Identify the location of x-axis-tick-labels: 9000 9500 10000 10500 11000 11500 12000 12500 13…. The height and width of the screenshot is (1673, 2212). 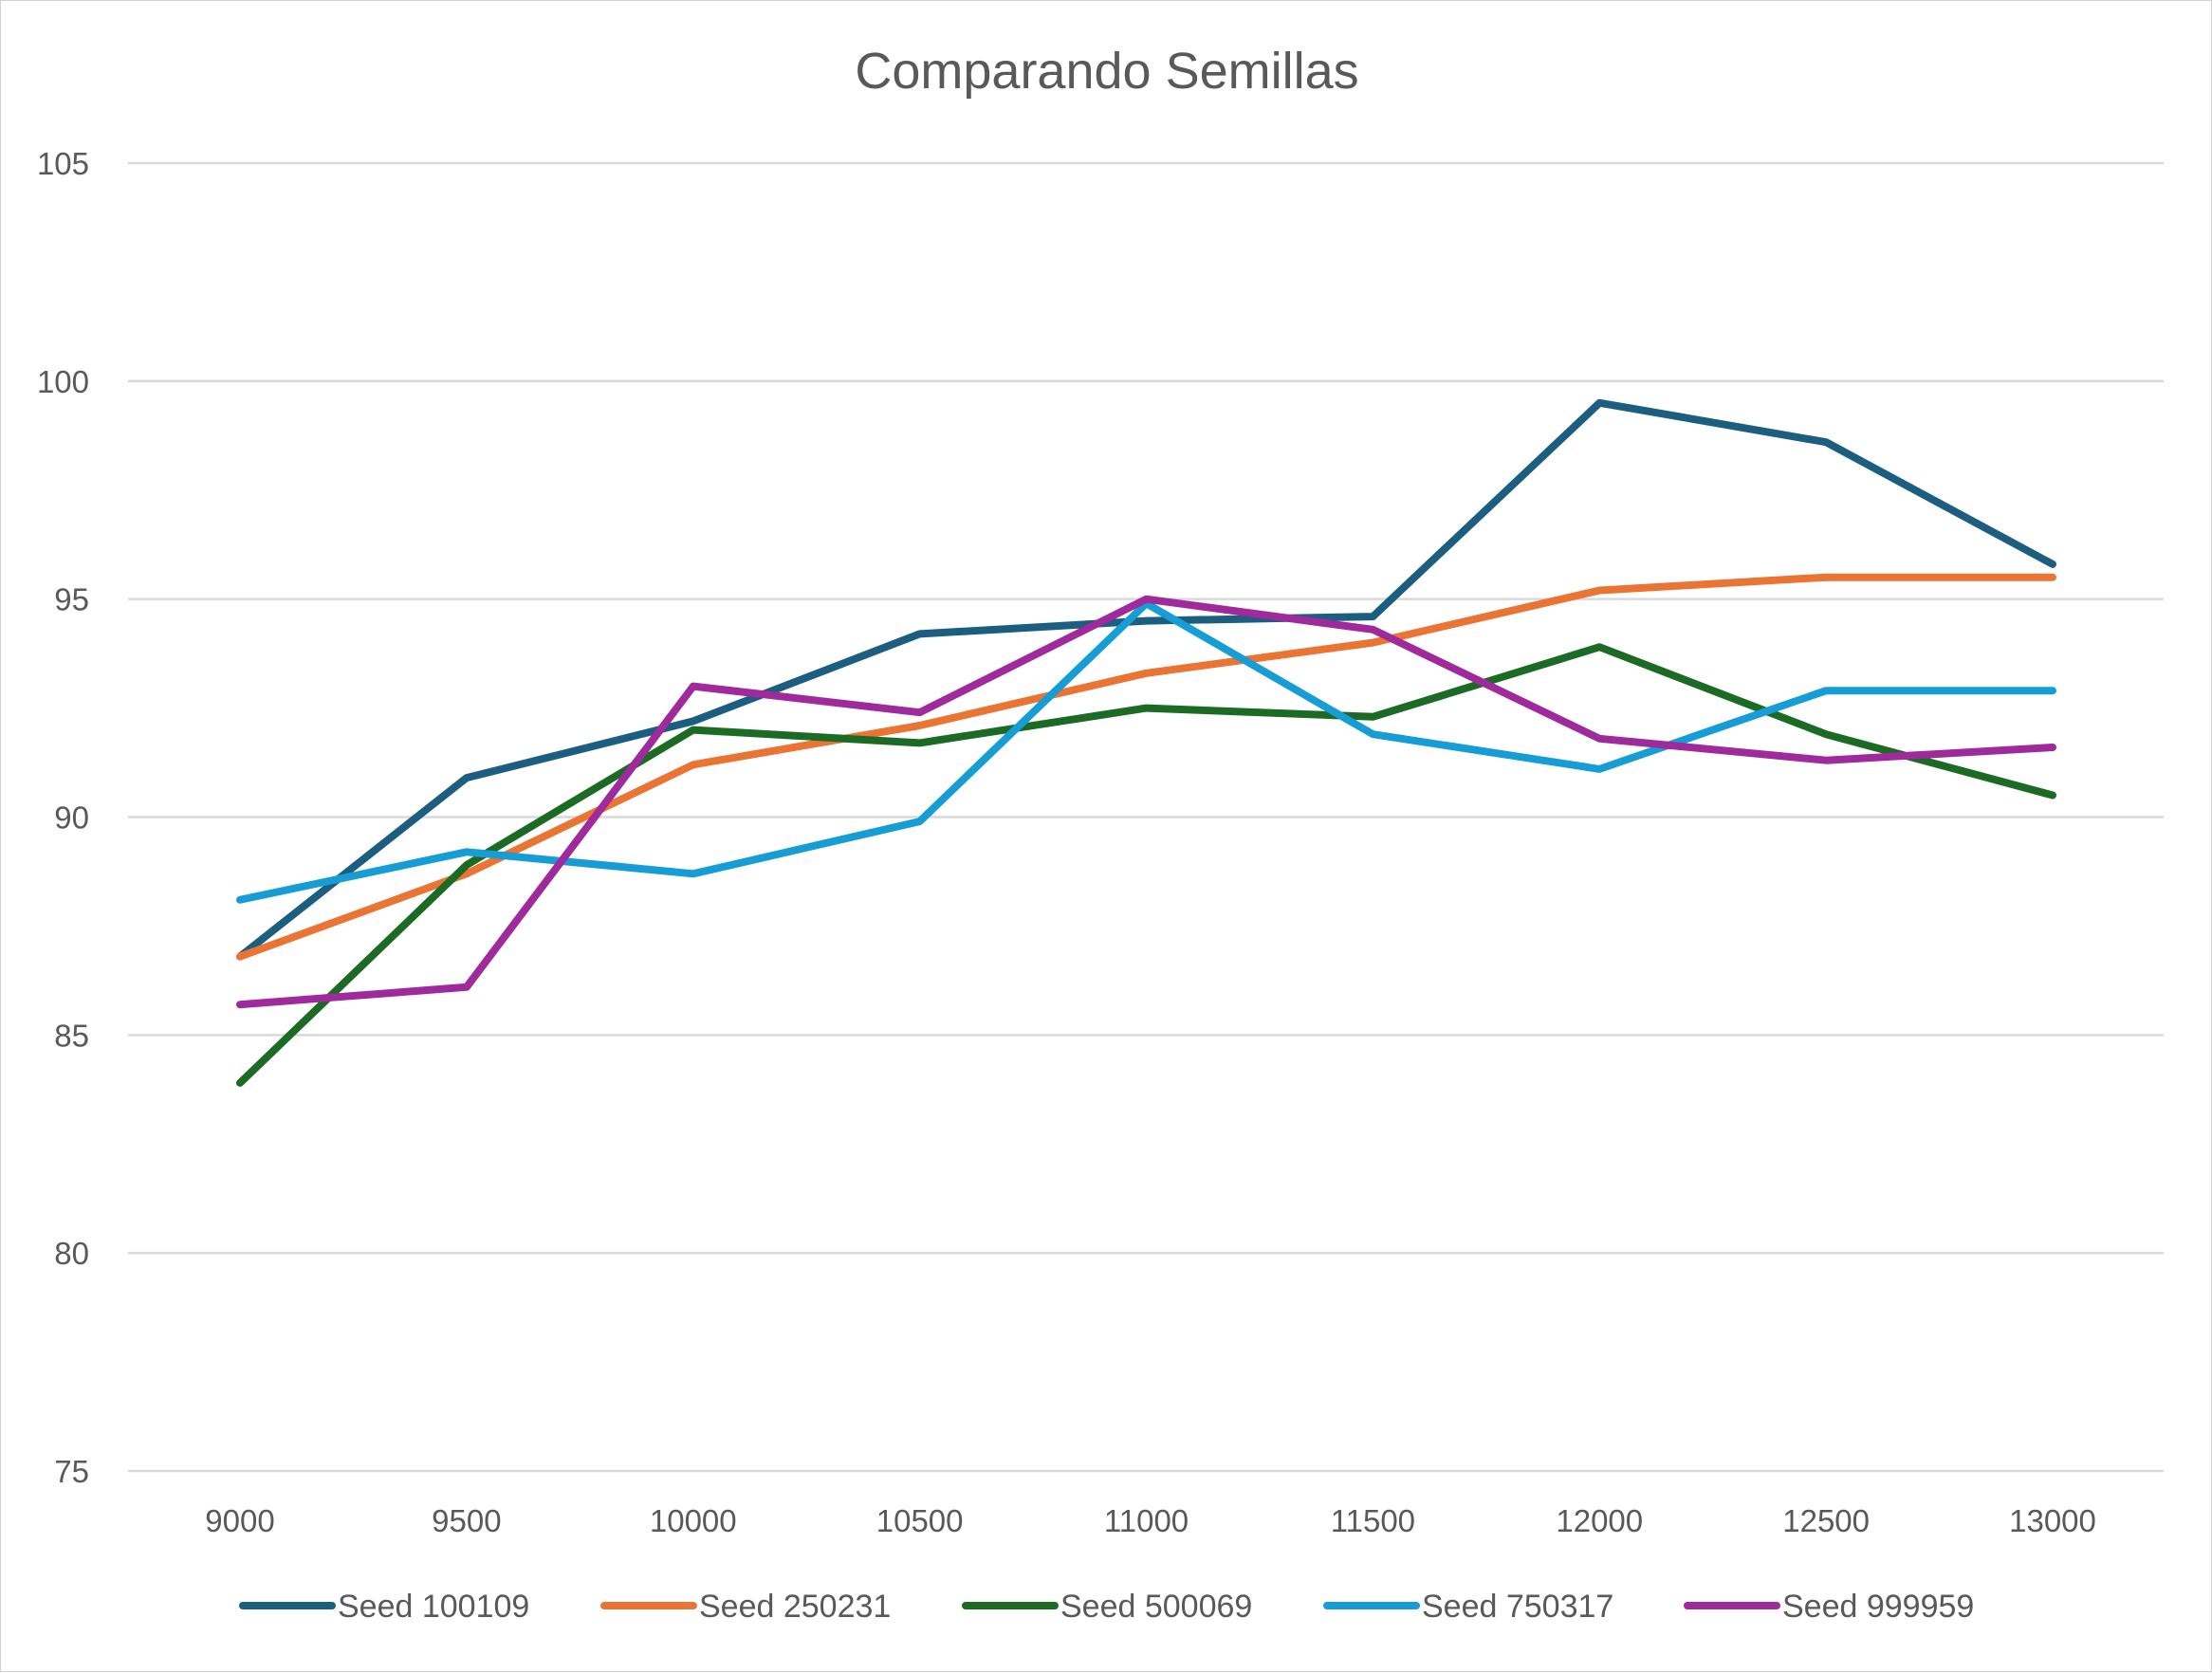
(1150, 1520).